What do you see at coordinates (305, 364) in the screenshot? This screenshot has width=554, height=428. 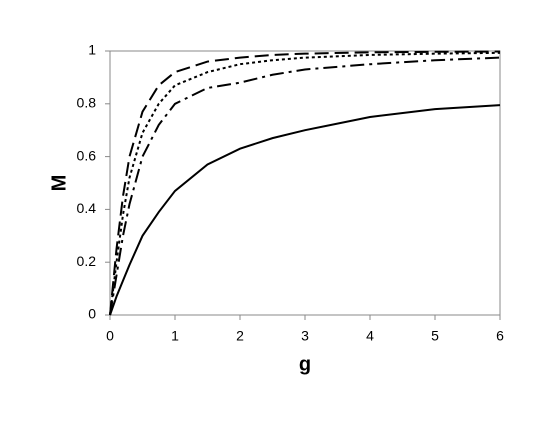 I see `x-axis-title: g` at bounding box center [305, 364].